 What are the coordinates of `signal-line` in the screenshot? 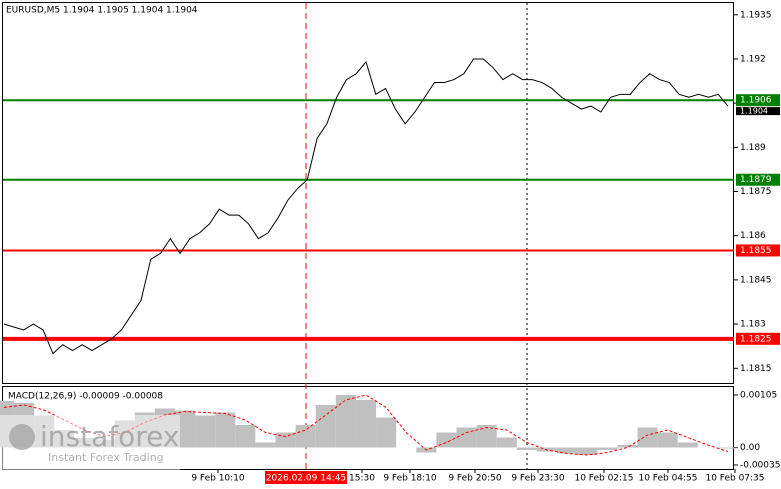 It's located at (366, 425).